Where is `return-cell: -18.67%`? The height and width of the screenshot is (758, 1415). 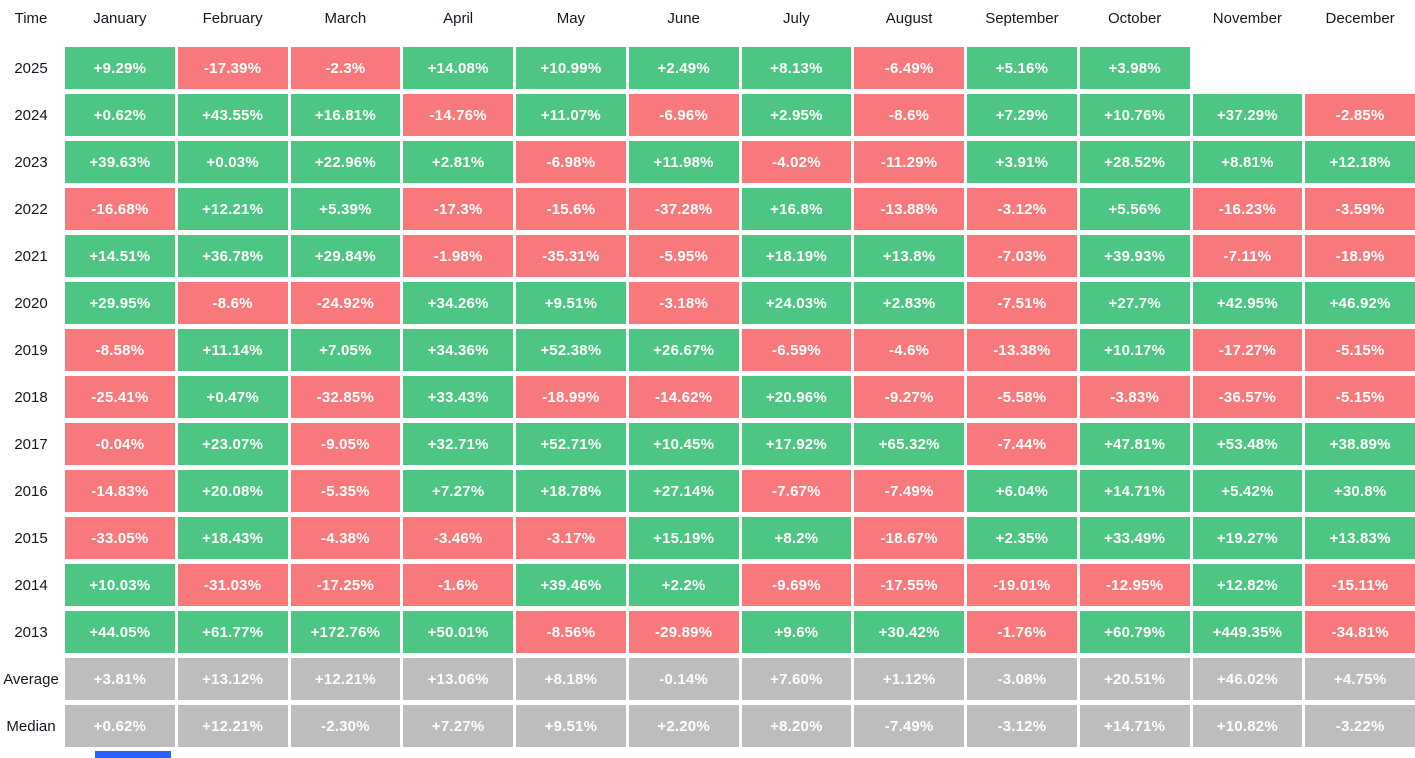
return-cell: -18.67% is located at coordinates (909, 538).